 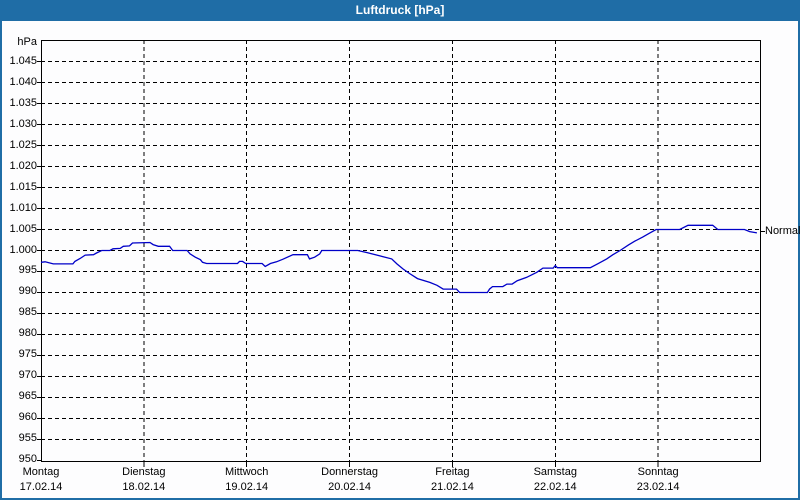 What do you see at coordinates (41, 472) in the screenshot?
I see `x-day-label: Montag` at bounding box center [41, 472].